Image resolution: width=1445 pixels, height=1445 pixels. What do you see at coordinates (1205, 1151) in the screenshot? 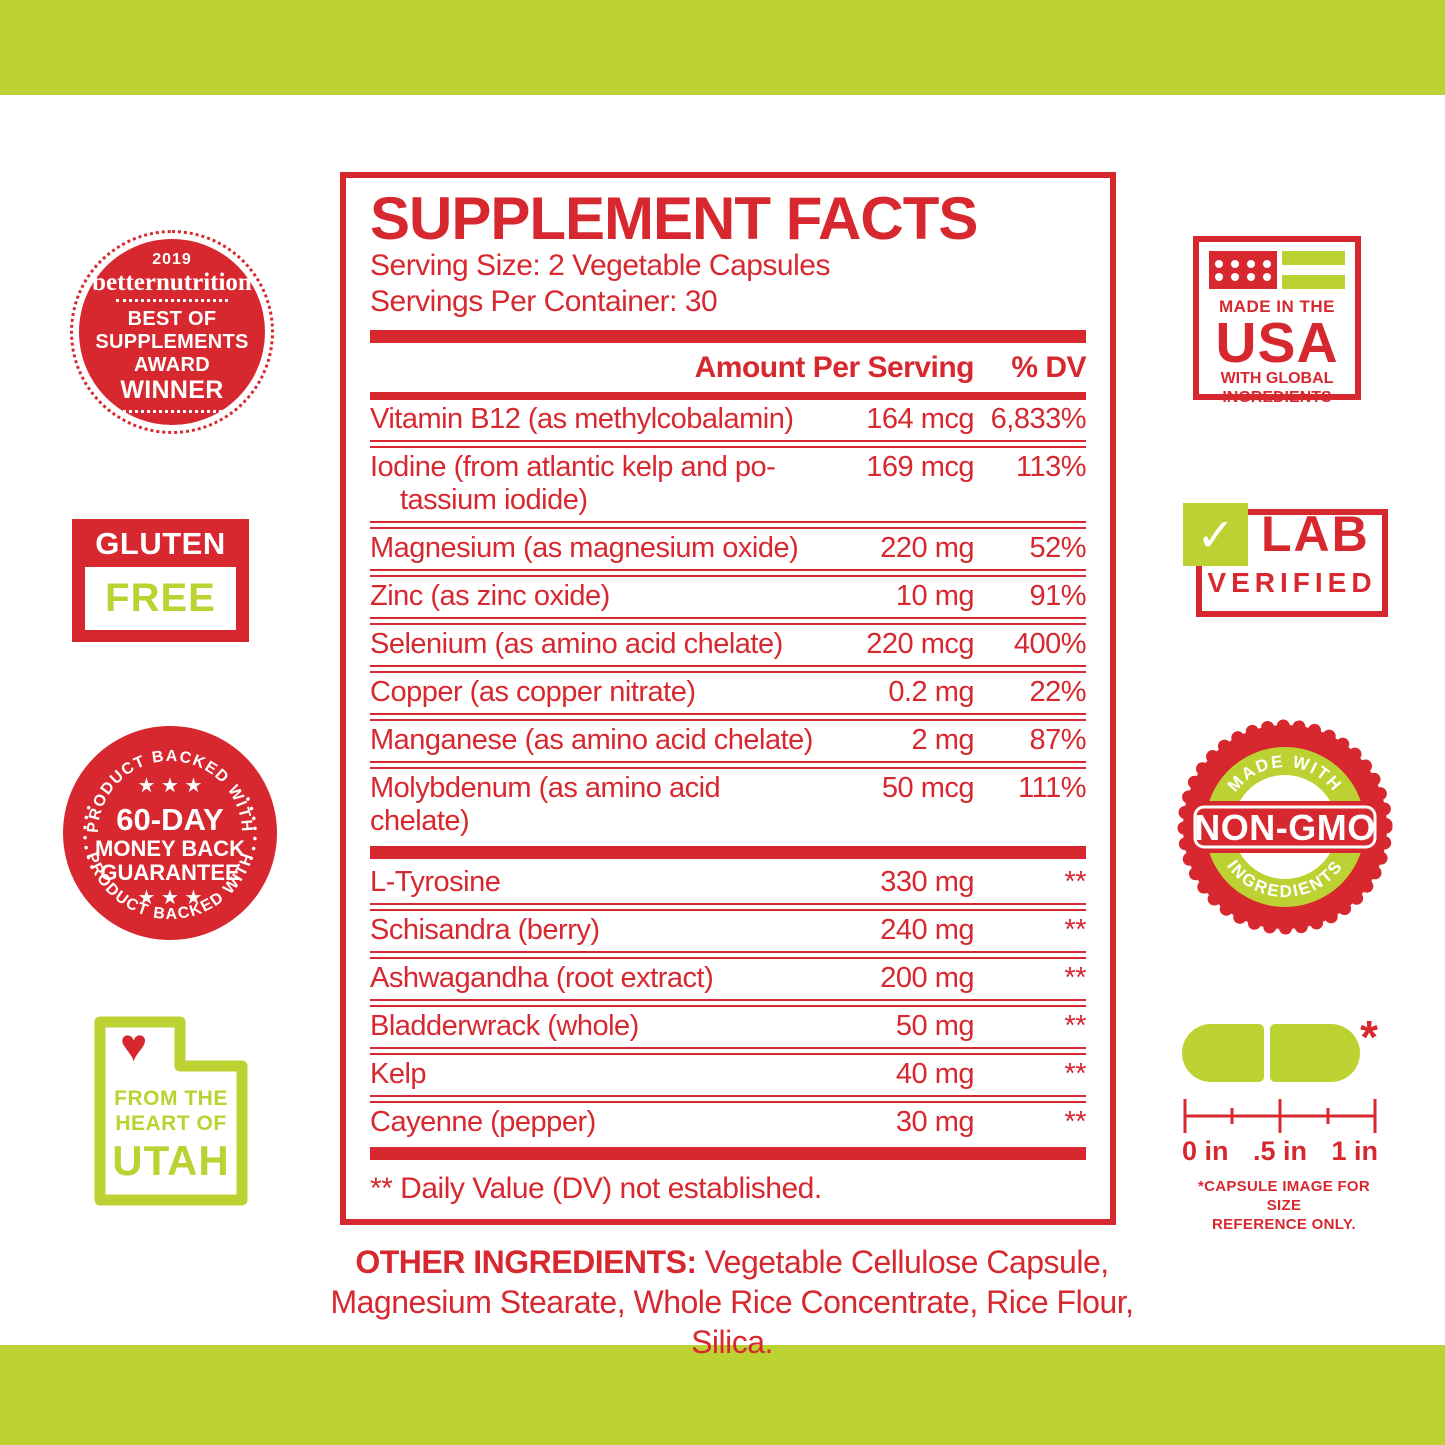
I see `ruler-label: 0 in` at bounding box center [1205, 1151].